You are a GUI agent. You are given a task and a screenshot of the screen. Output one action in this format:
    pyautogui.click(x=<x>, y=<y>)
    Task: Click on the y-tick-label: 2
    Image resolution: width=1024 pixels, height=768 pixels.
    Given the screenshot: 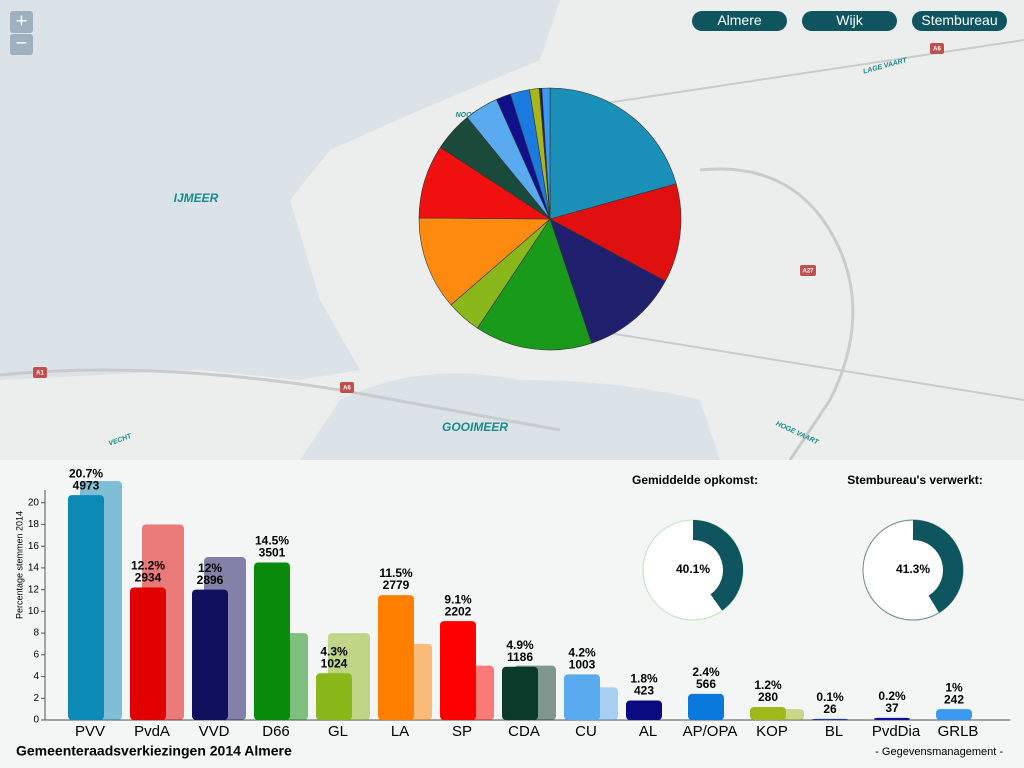 What is the action you would take?
    pyautogui.click(x=36, y=698)
    